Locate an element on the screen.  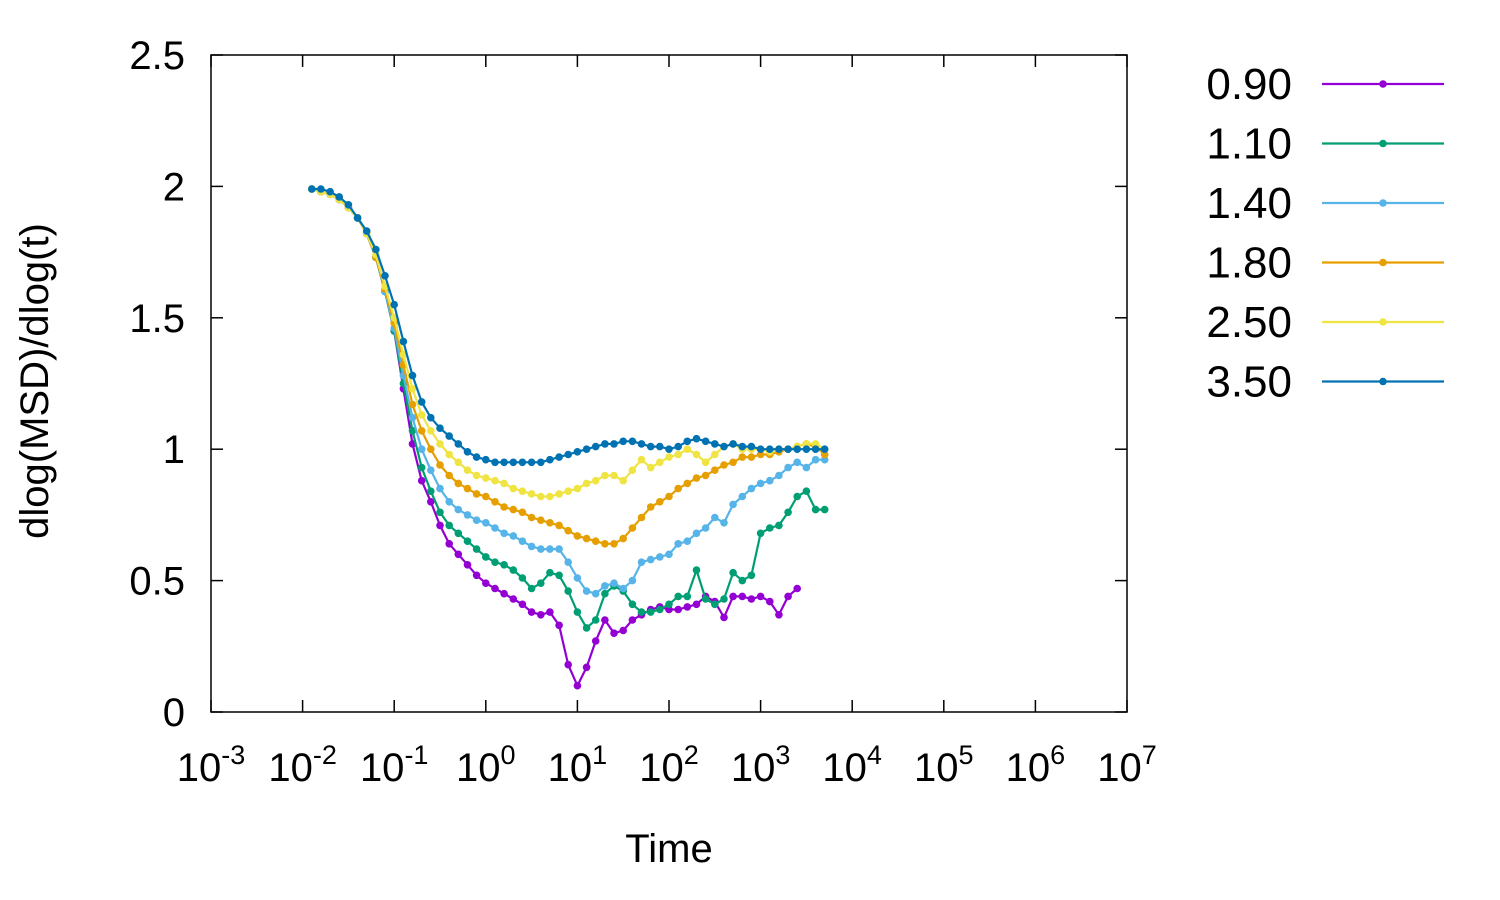
x-tick-label: 10¹ is located at coordinates (578, 765).